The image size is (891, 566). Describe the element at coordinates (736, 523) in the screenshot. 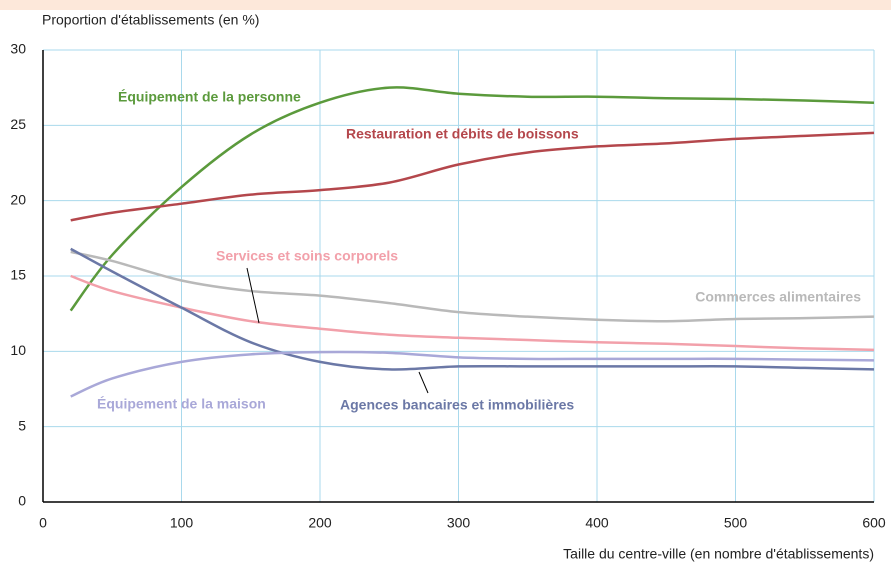

I see `x-tick-label: 500` at that location.